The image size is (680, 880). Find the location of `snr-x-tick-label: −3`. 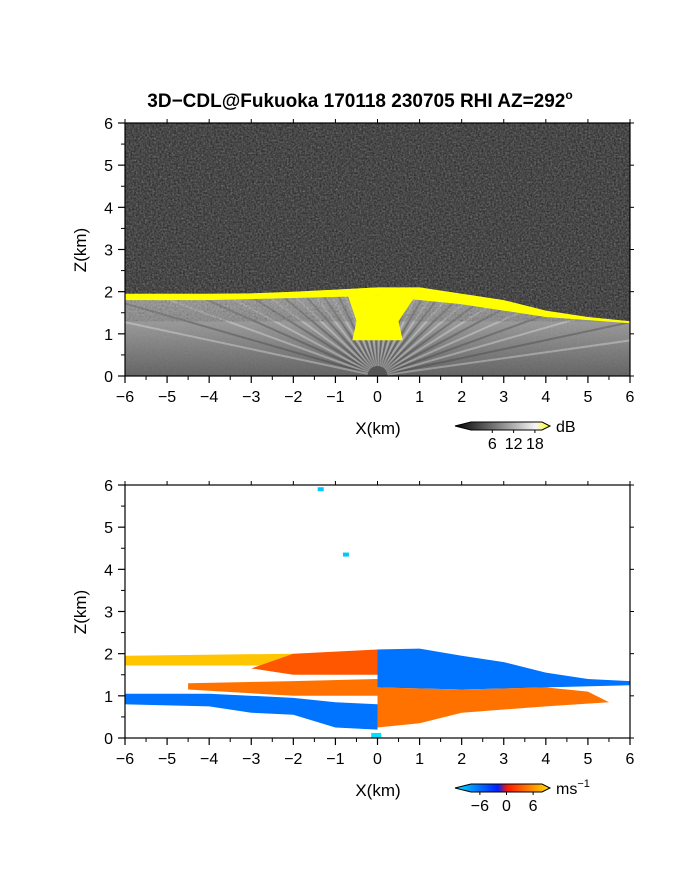

snr-x-tick-label: −3 is located at coordinates (251, 397).